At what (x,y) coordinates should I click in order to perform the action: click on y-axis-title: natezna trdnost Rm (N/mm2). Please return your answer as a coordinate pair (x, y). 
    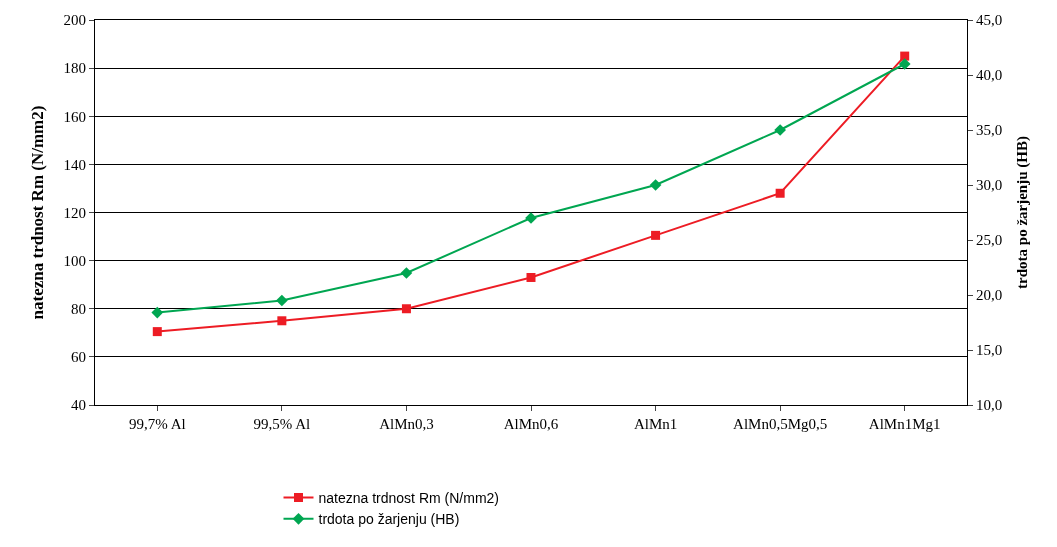
    Looking at the image, I should click on (38, 212).